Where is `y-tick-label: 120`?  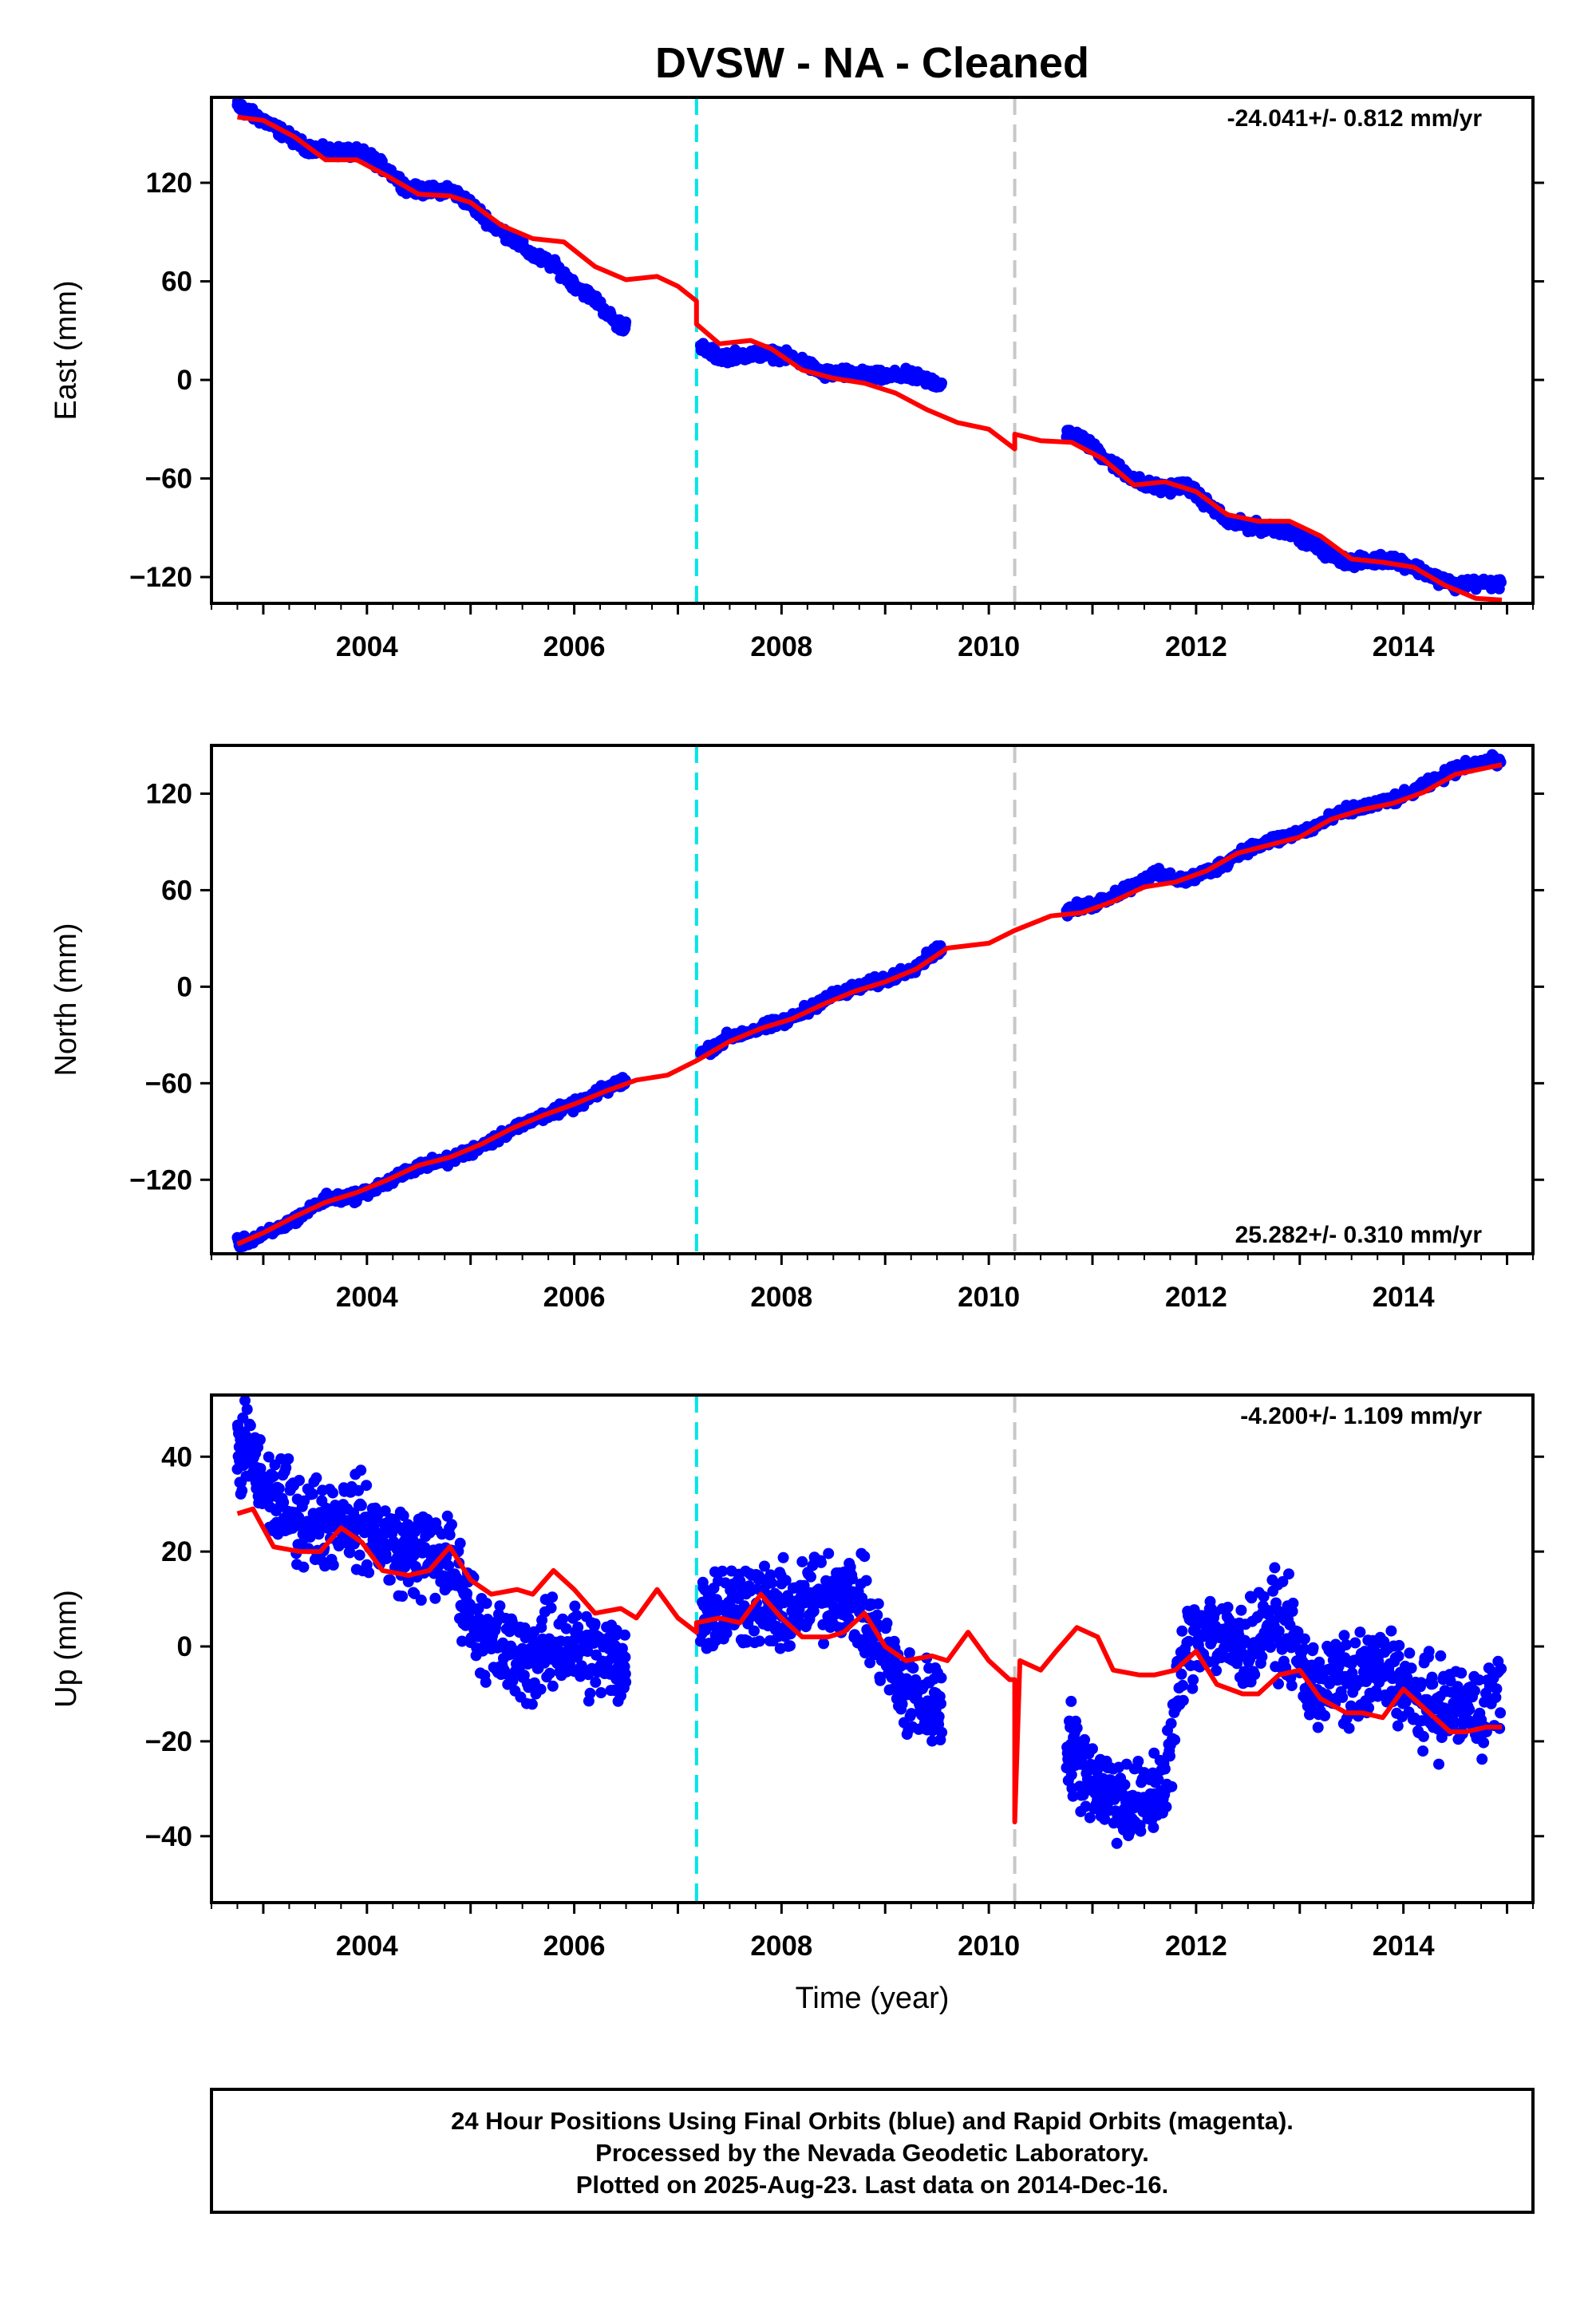 y-tick-label: 120 is located at coordinates (169, 183).